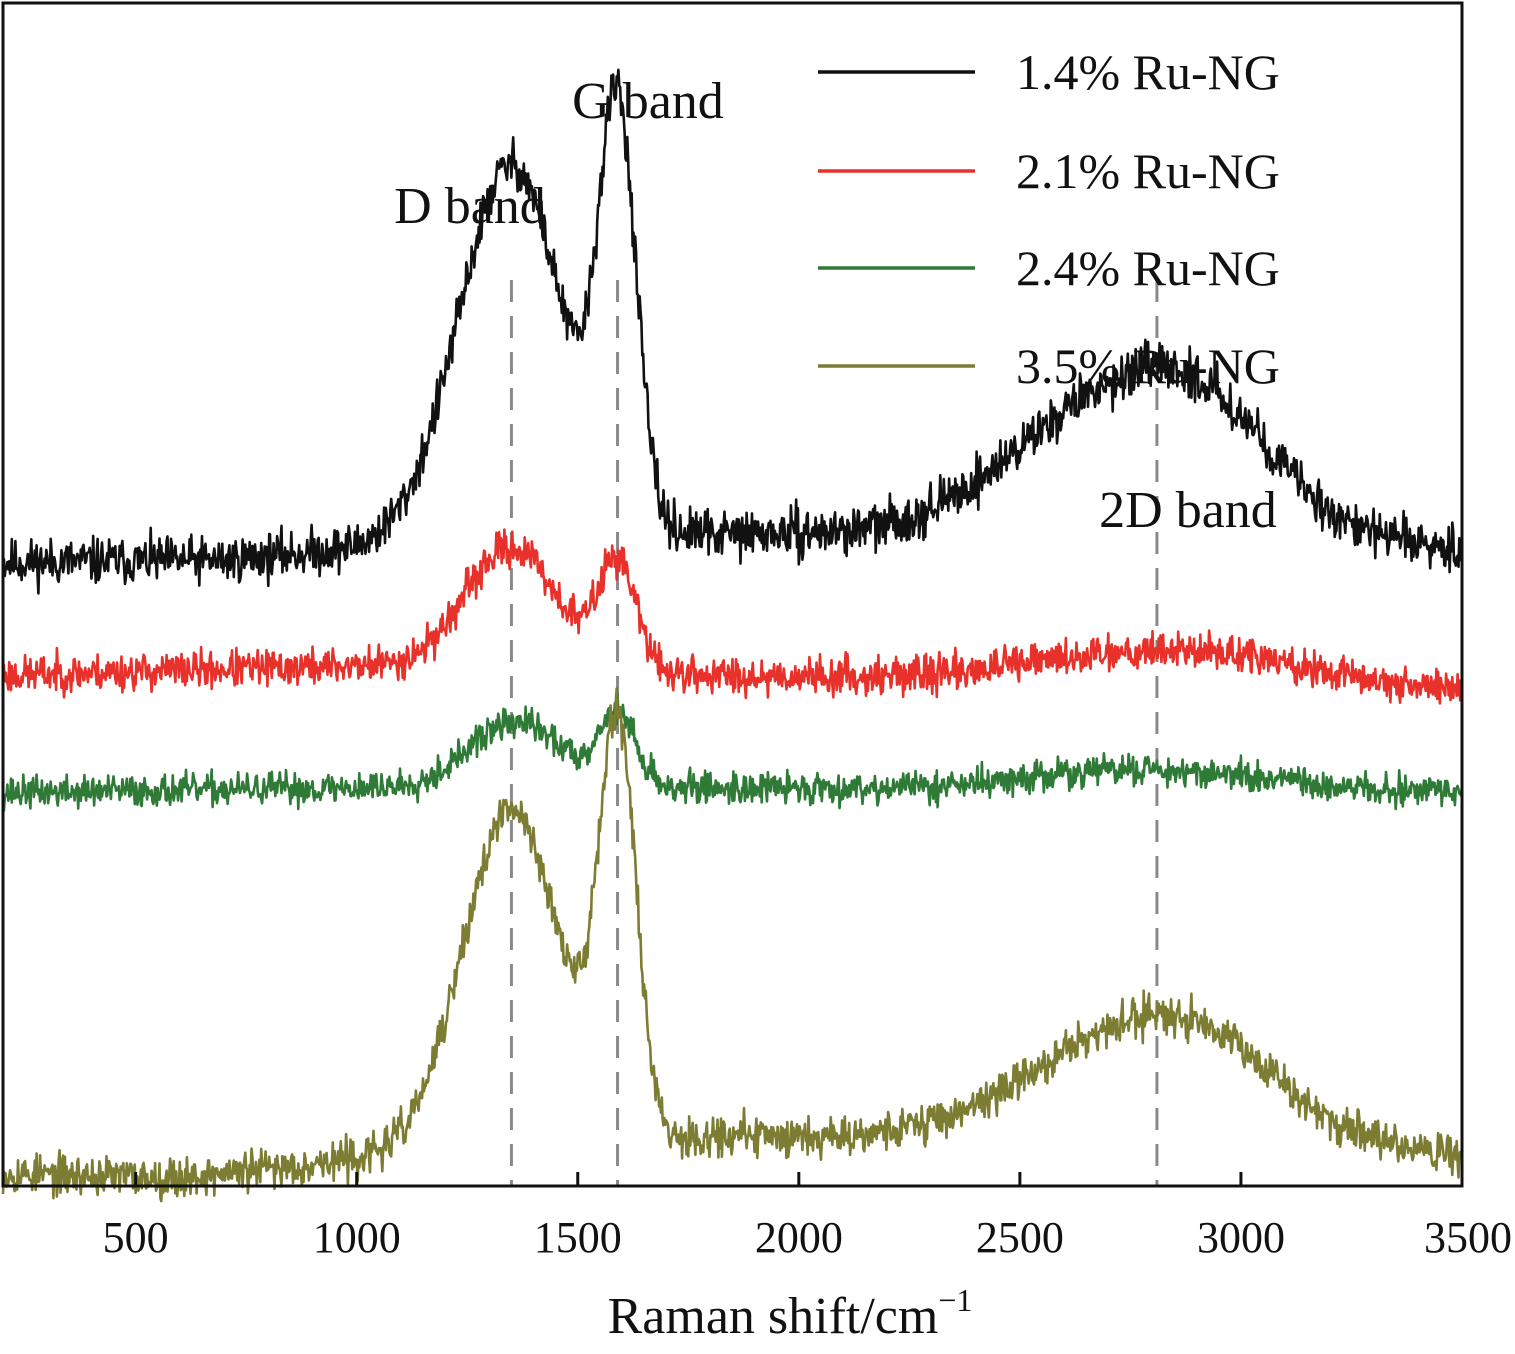  Describe the element at coordinates (1148, 366) in the screenshot. I see `legend-label-3: 3.5% Ru-NG` at that location.